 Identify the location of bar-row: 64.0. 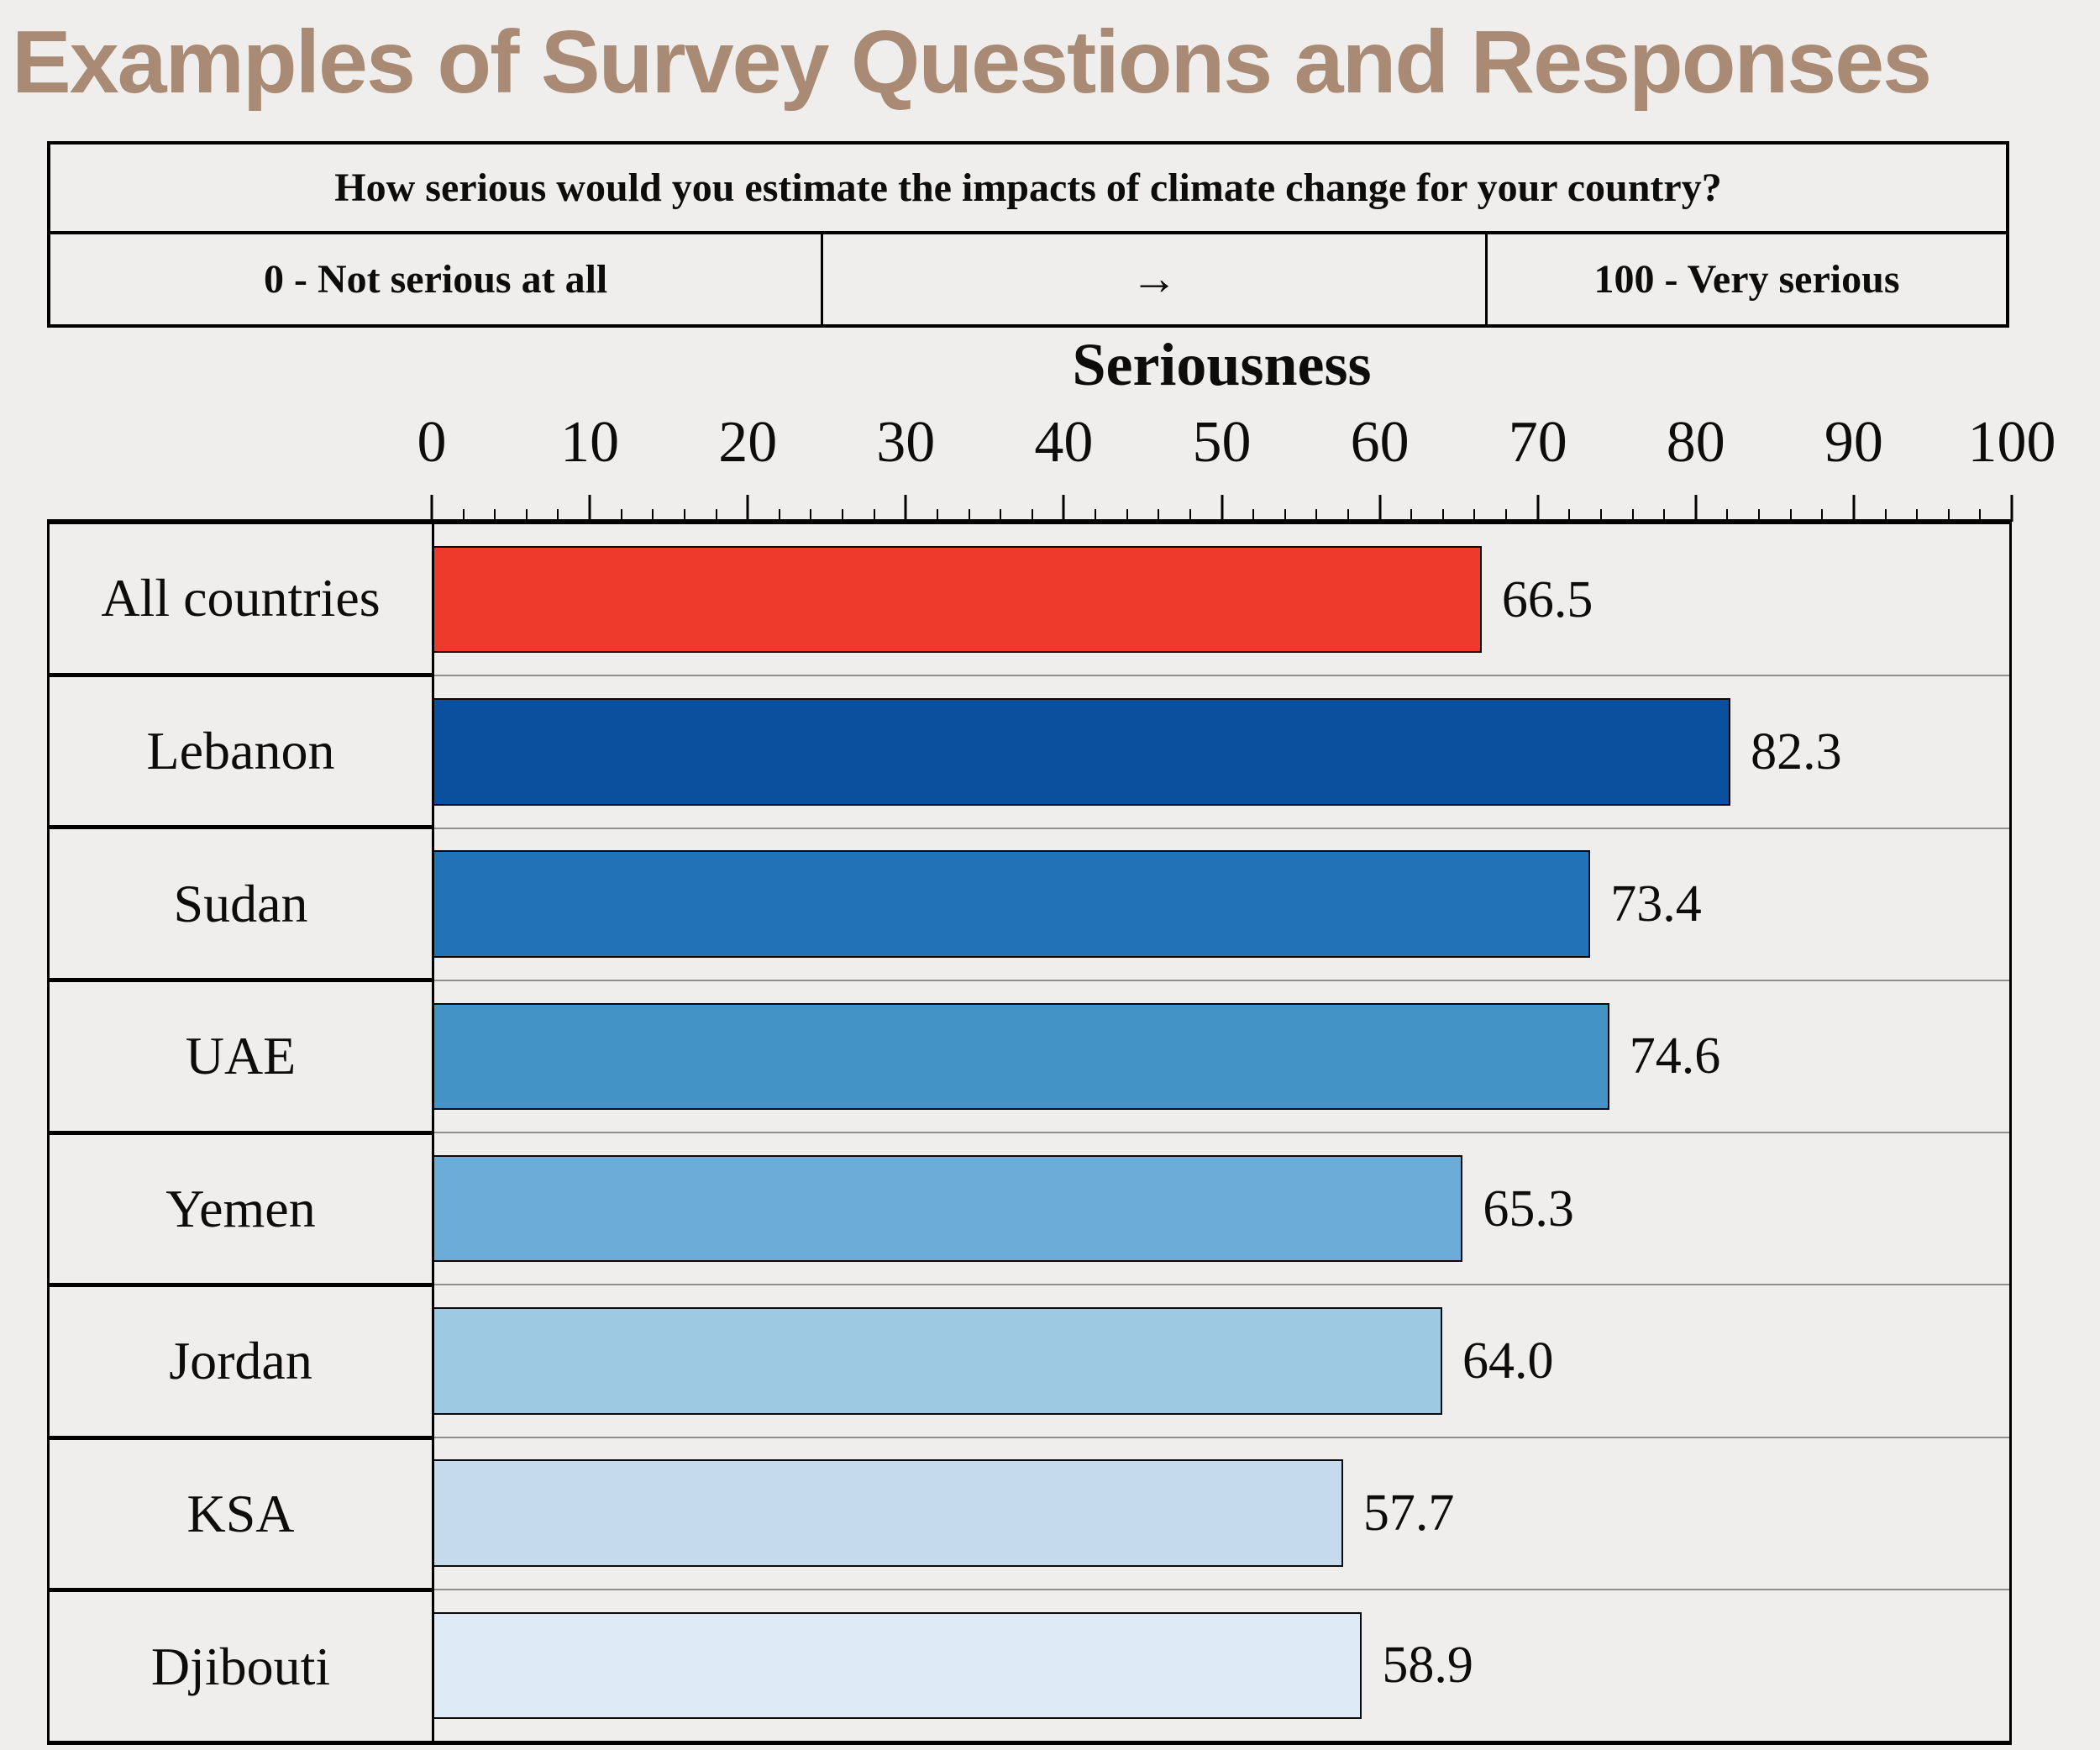
(1221, 1361).